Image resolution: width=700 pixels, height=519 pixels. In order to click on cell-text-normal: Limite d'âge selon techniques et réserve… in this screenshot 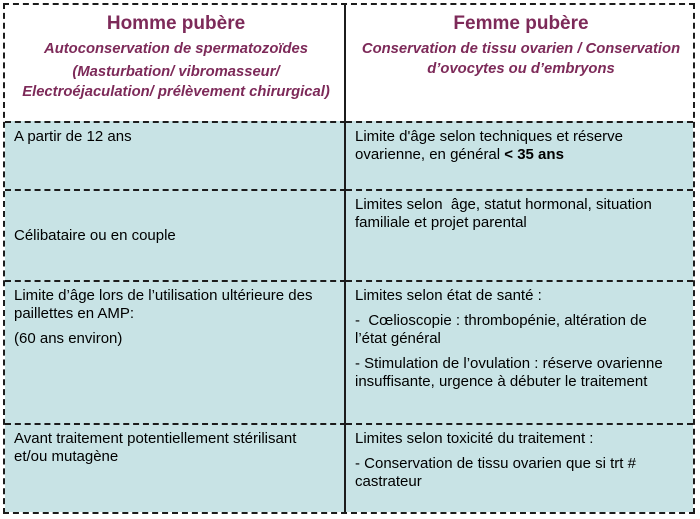, I will do `click(489, 145)`.